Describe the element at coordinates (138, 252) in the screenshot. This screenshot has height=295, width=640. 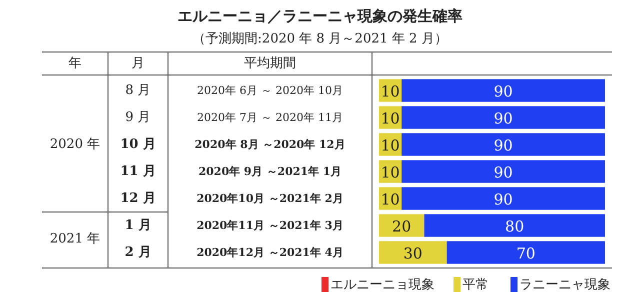
I see `text: 2 月` at that location.